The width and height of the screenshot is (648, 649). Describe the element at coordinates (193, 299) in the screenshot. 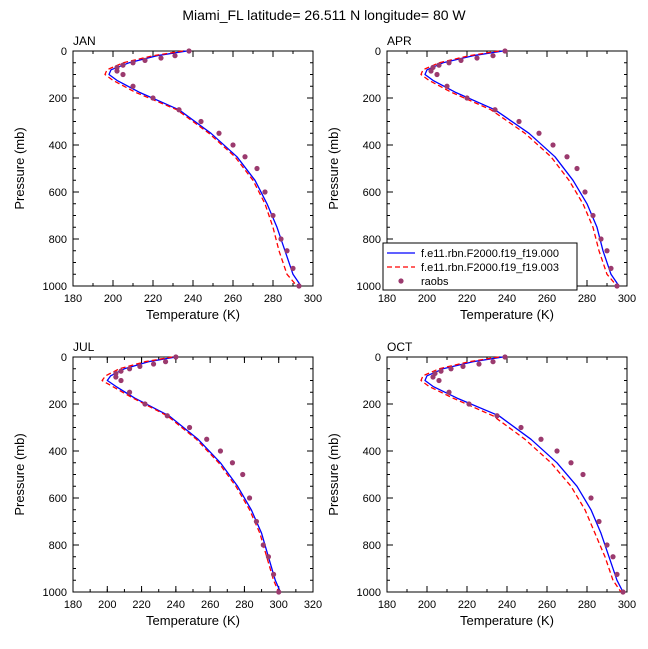

I see `x-tick-label: 240` at that location.